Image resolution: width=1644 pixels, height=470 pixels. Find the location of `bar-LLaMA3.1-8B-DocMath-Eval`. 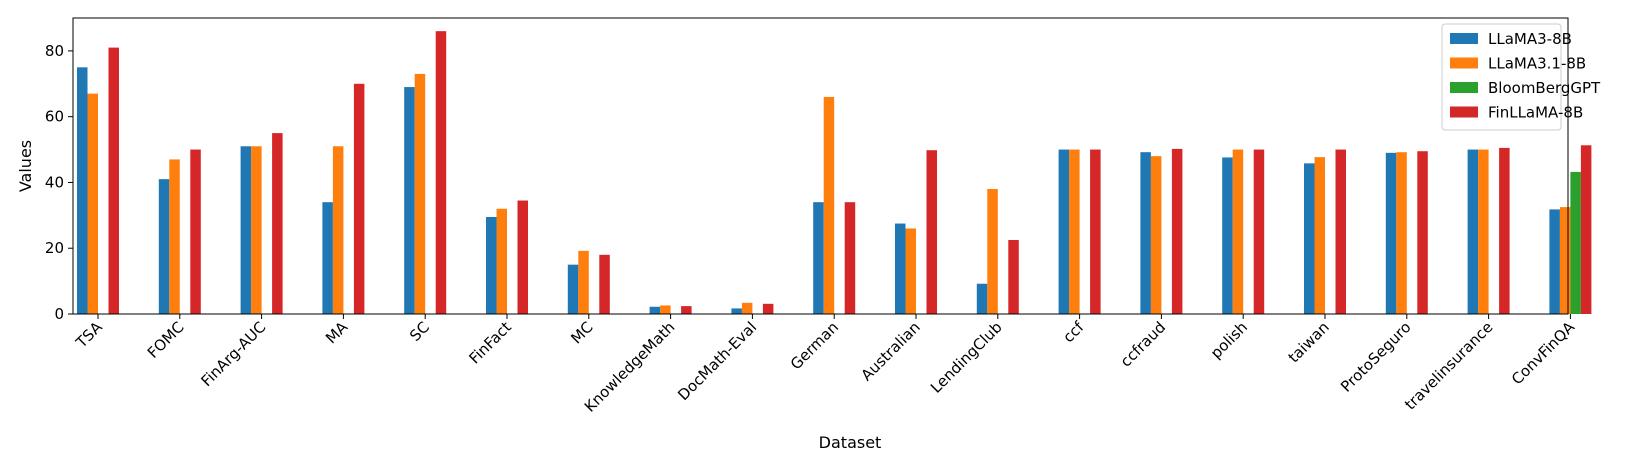

bar-LLaMA3.1-8B-DocMath-Eval is located at coordinates (747, 308).